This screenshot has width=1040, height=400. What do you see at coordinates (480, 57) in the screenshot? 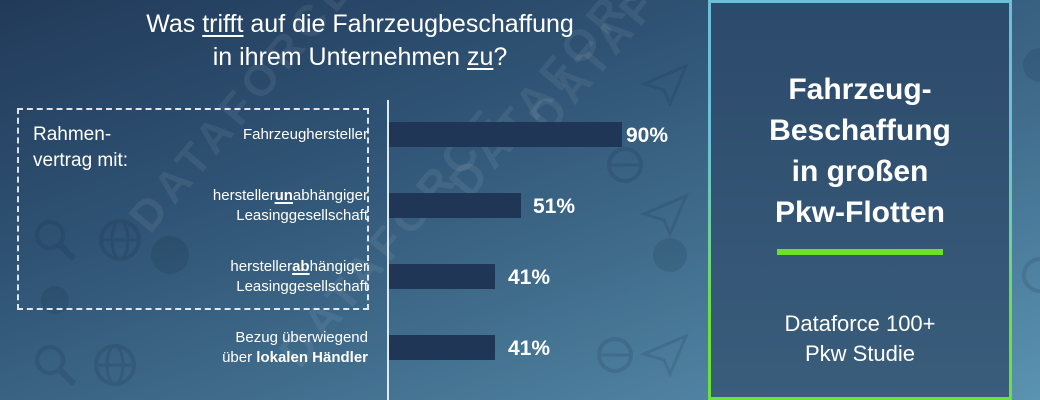
I see `title-emphasis: zu` at bounding box center [480, 57].